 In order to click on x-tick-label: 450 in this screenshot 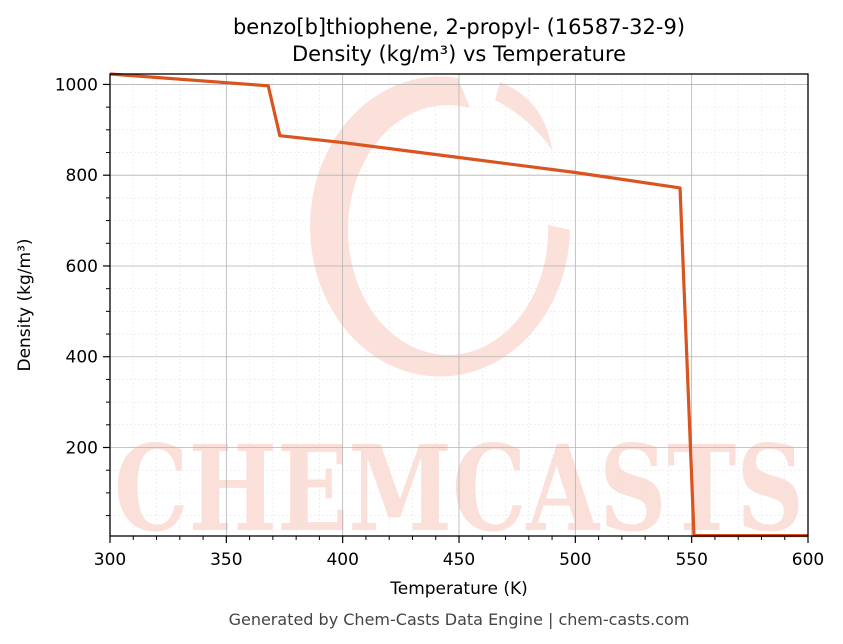, I will do `click(459, 560)`.